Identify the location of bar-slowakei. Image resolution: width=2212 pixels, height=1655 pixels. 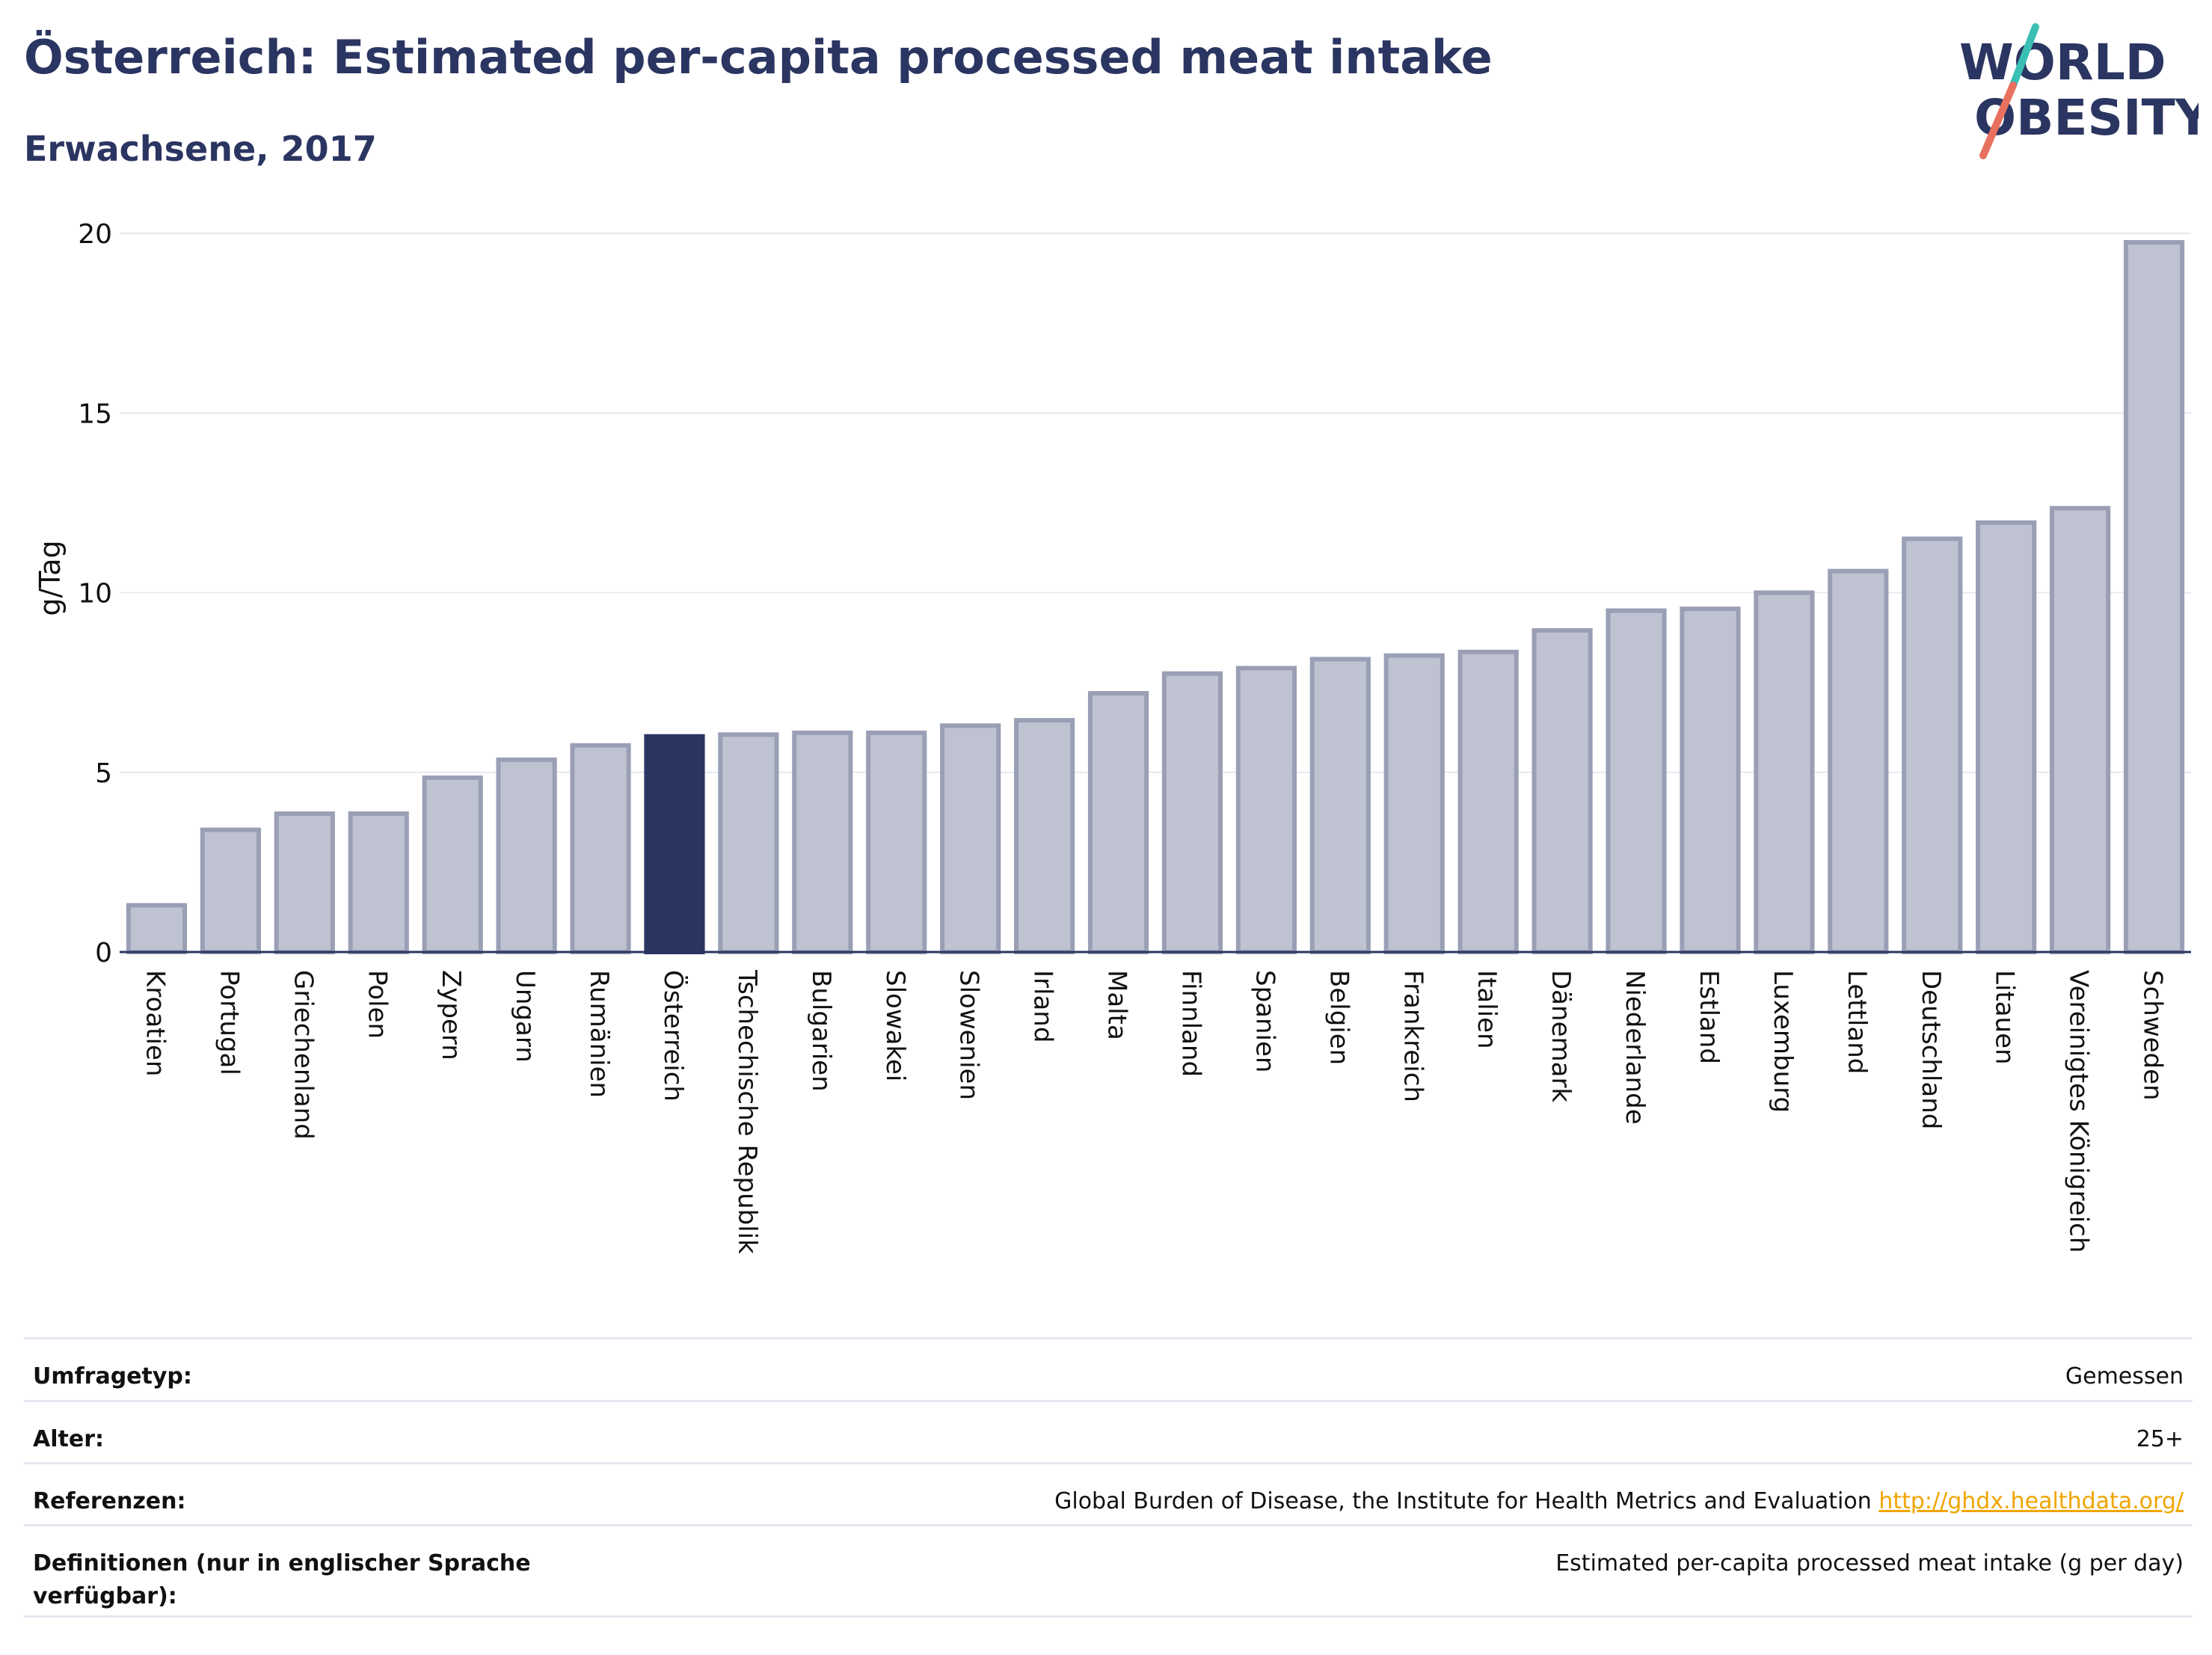
(896, 842).